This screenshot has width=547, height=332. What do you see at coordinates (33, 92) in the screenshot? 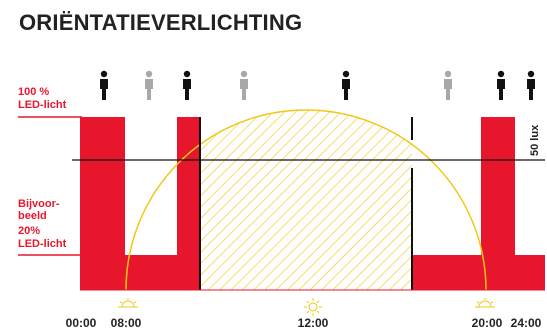
I see `full-light-label-line1: 100 %` at bounding box center [33, 92].